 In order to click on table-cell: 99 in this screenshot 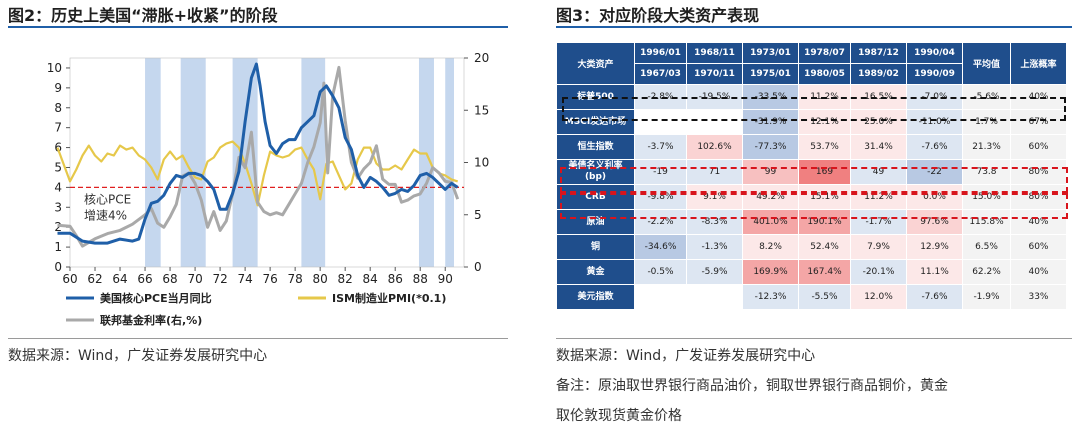, I will do `click(770, 172)`.